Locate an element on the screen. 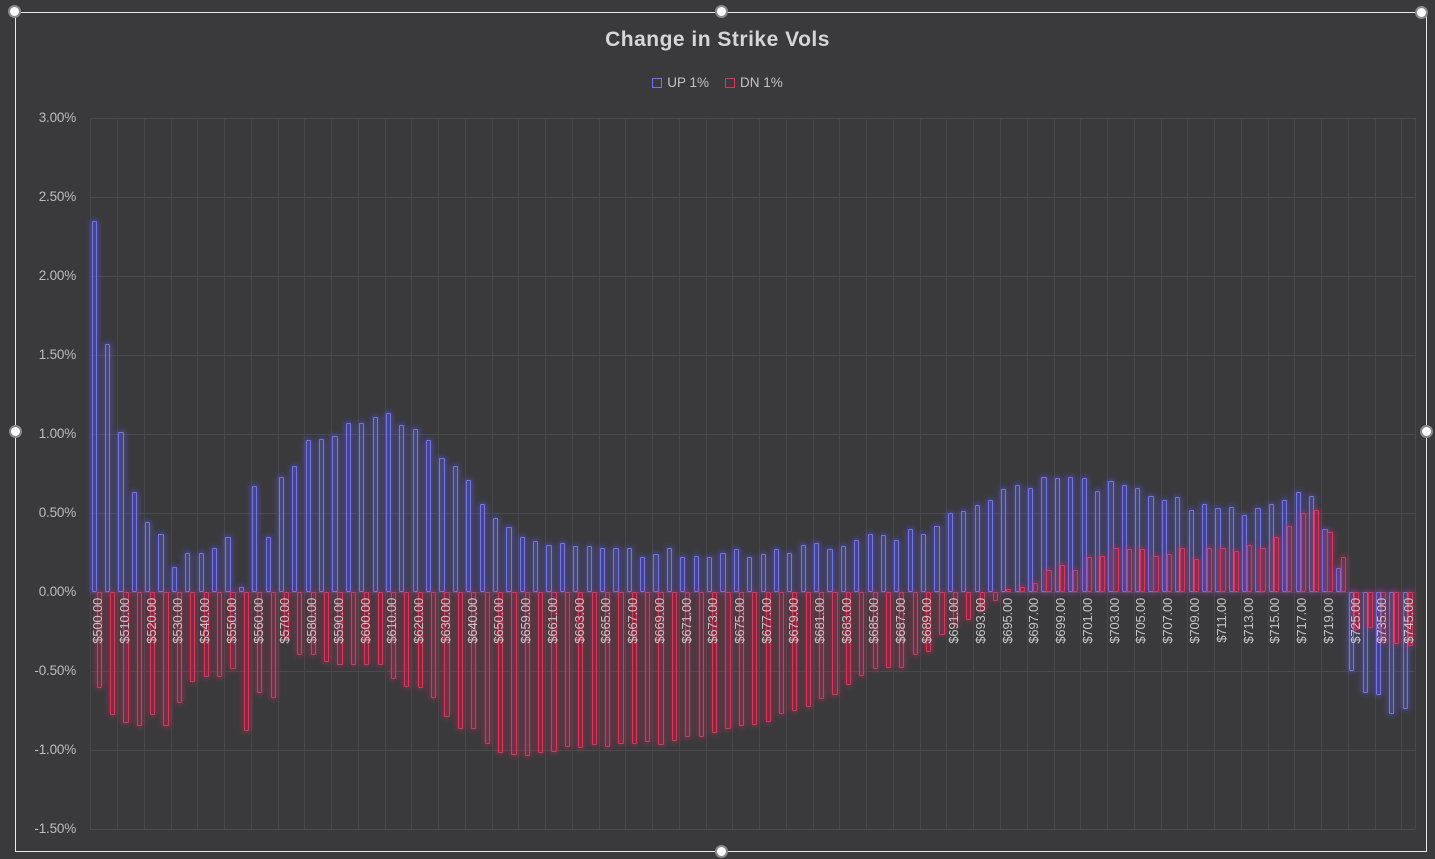 Image resolution: width=1435 pixels, height=859 pixels. legend-item-dn: DN 1% is located at coordinates (754, 82).